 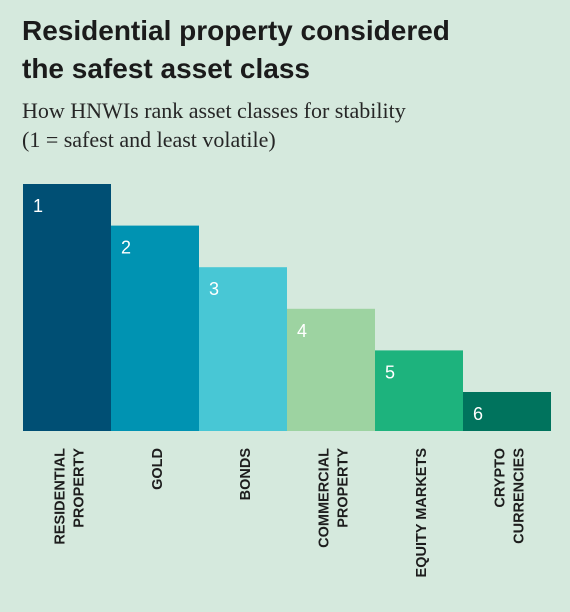 What do you see at coordinates (246, 474) in the screenshot?
I see `category-label: BONDS` at bounding box center [246, 474].